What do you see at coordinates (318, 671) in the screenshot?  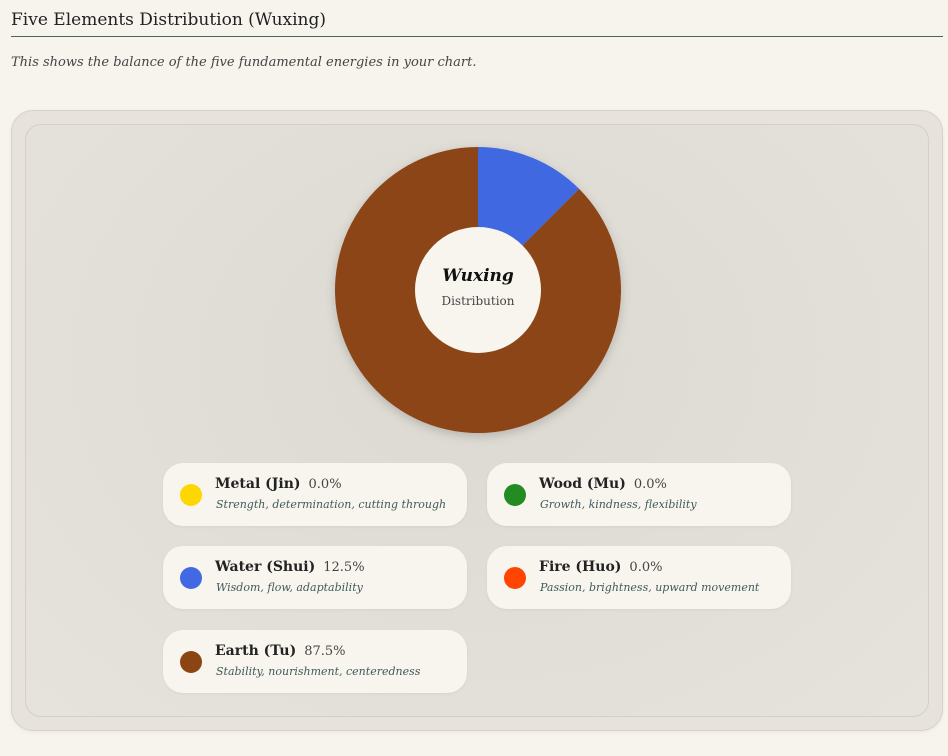 I see `legend-description: Stability, nourishment, centeredness` at bounding box center [318, 671].